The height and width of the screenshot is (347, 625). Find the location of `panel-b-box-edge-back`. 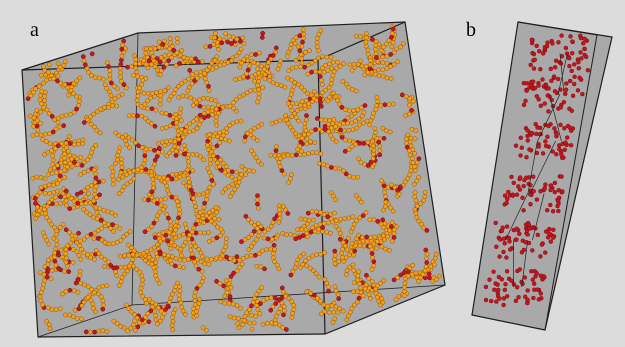

panel-b-box-edge-back is located at coordinates (578, 183).